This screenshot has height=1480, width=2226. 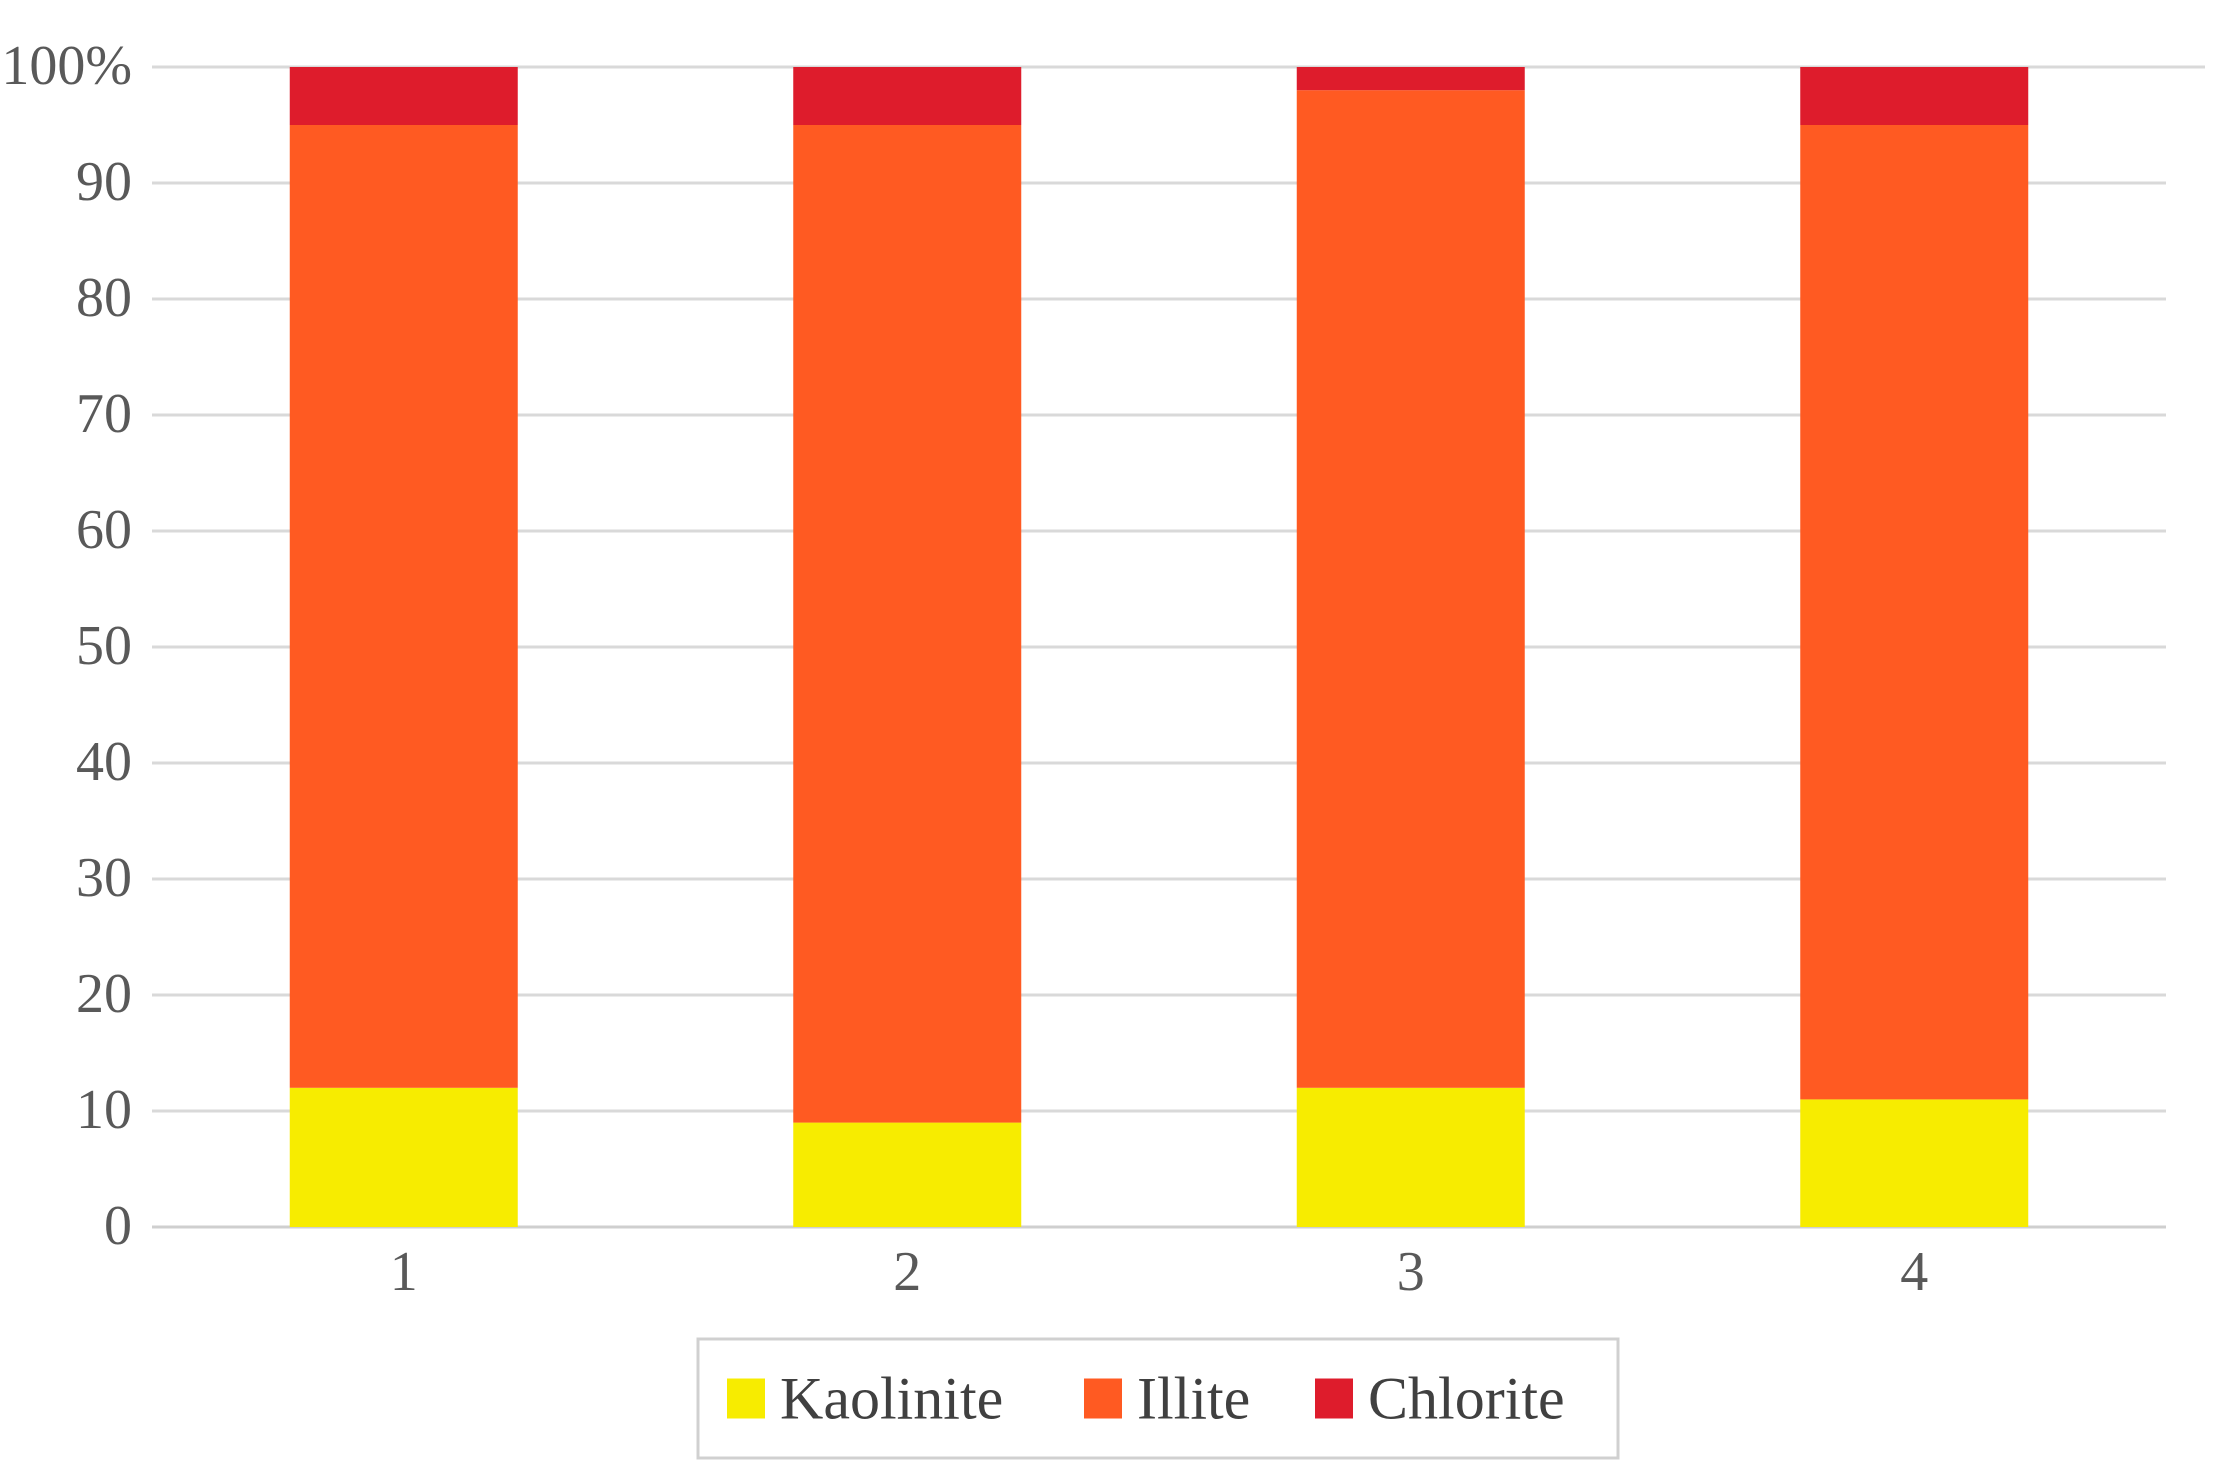 I want to click on legend-label-chlorite: Chlorite, so click(x=1466, y=1399).